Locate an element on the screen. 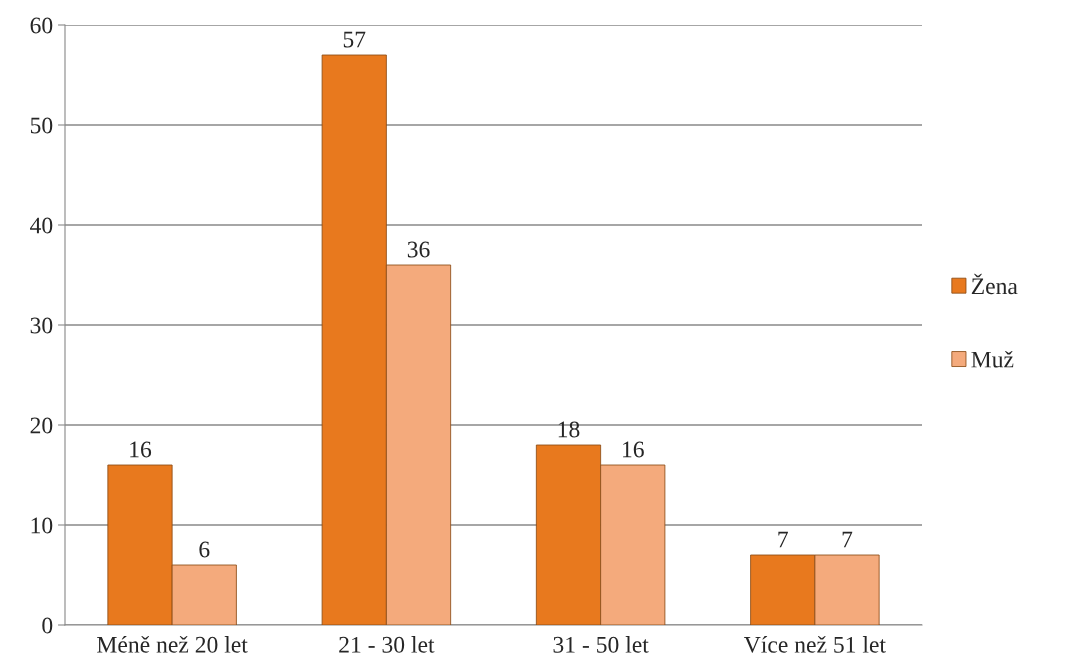 This screenshot has width=1067, height=669. x-tick-label: 21 - 30 let is located at coordinates (387, 644).